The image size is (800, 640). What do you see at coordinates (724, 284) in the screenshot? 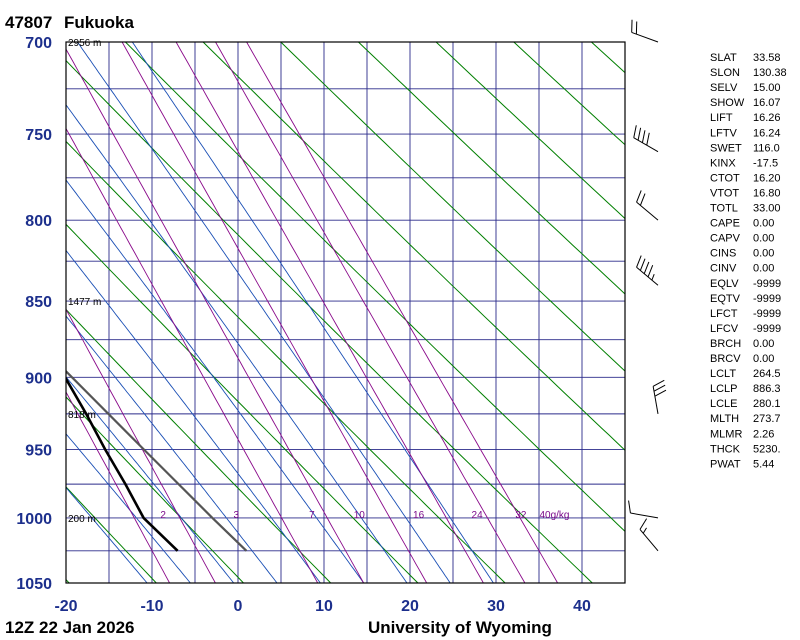
I see `index-name: EQLV` at bounding box center [724, 284].